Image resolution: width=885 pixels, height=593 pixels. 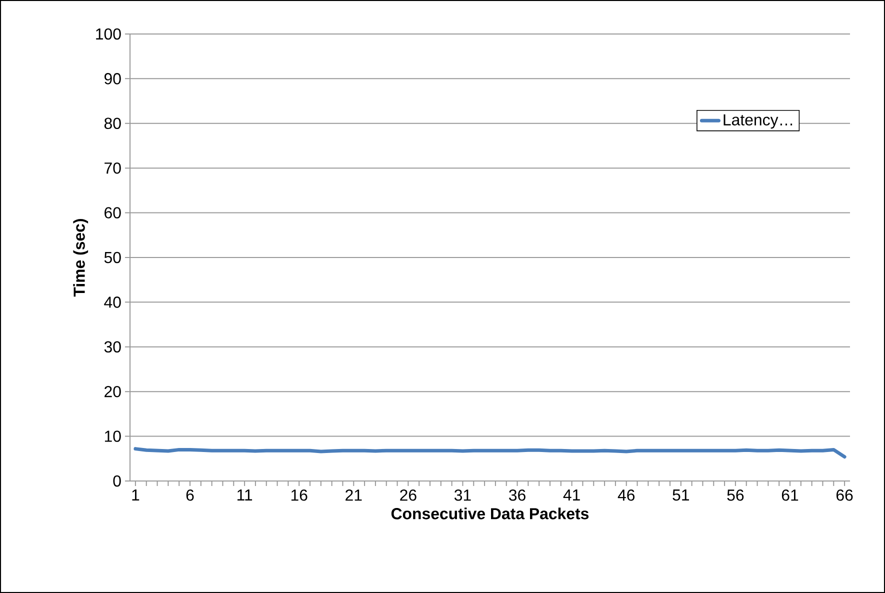 What do you see at coordinates (117, 481) in the screenshot?
I see `y-tick-label: 0` at bounding box center [117, 481].